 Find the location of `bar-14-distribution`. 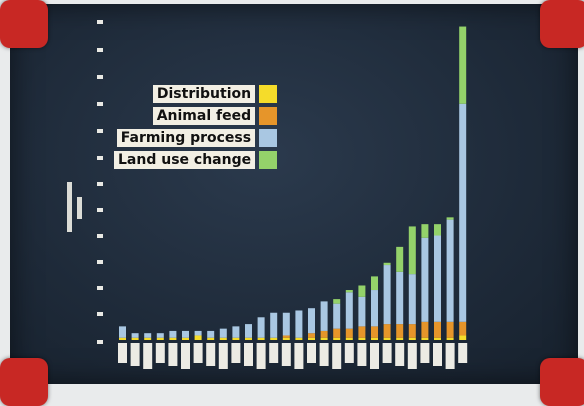

bar-14-distribution is located at coordinates (299, 338).